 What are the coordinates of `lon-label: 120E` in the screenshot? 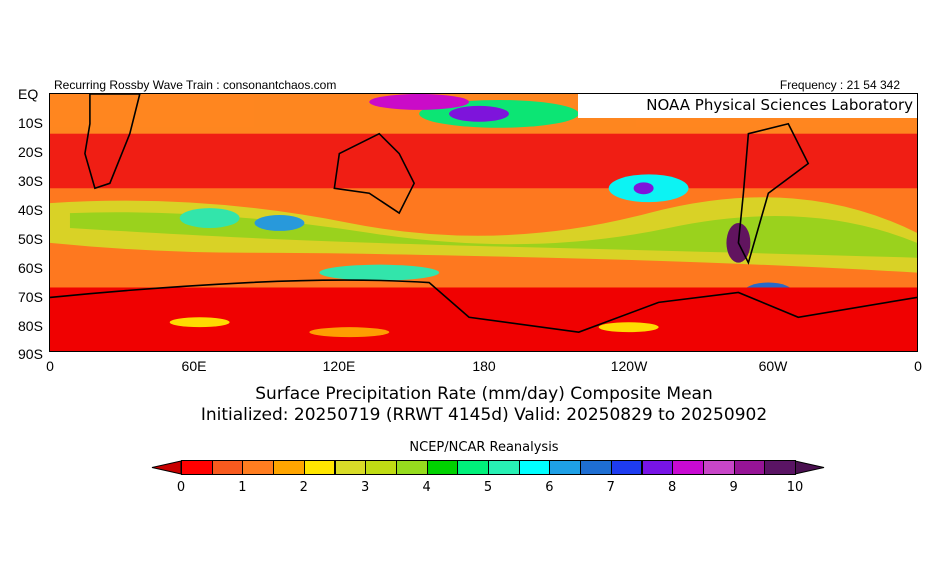 It's located at (339, 366).